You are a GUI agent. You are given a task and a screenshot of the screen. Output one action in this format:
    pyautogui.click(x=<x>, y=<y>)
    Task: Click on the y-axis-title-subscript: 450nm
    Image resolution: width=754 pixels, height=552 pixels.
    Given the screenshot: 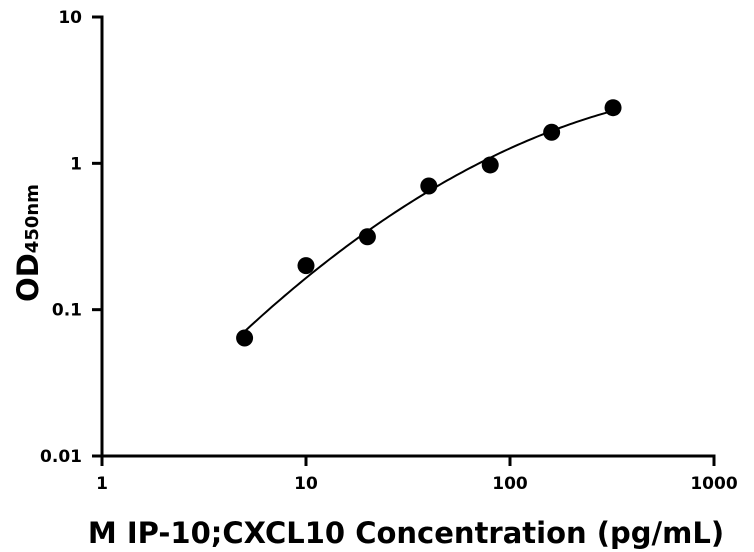 What is the action you would take?
    pyautogui.click(x=32, y=218)
    